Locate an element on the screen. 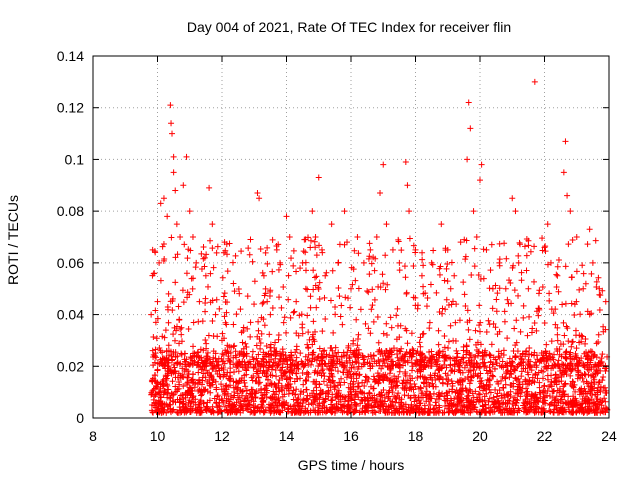 This screenshot has width=640, height=480. x-tick-label: 8 is located at coordinates (93, 436).